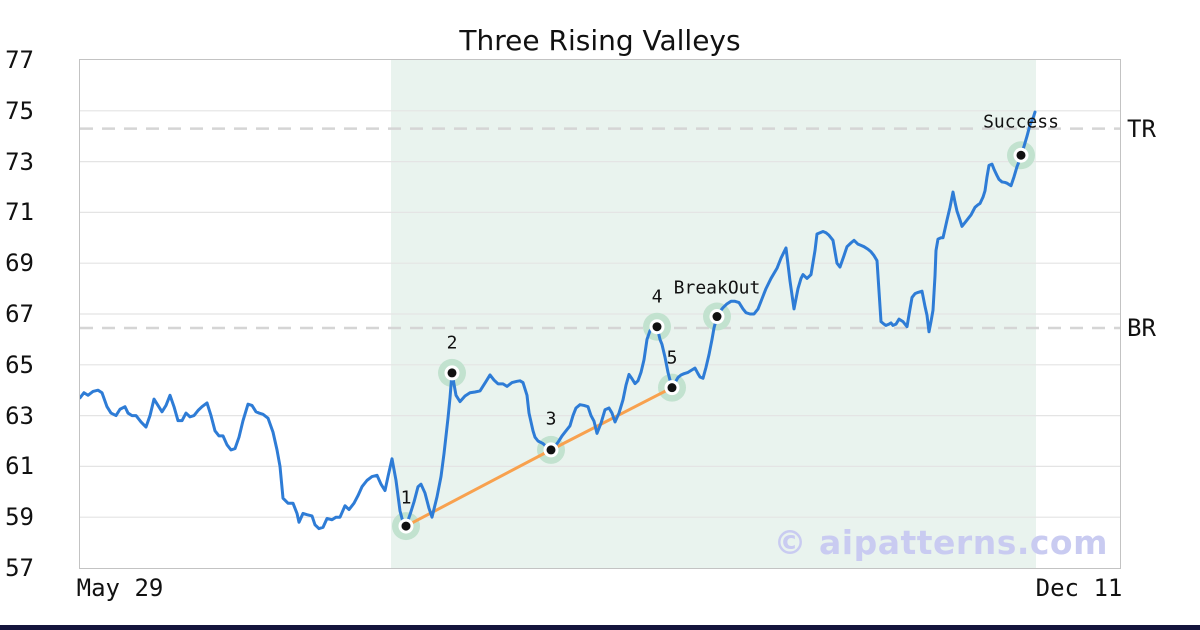 The width and height of the screenshot is (1200, 630). What do you see at coordinates (19, 60) in the screenshot?
I see `y-tick-label: 77` at bounding box center [19, 60].